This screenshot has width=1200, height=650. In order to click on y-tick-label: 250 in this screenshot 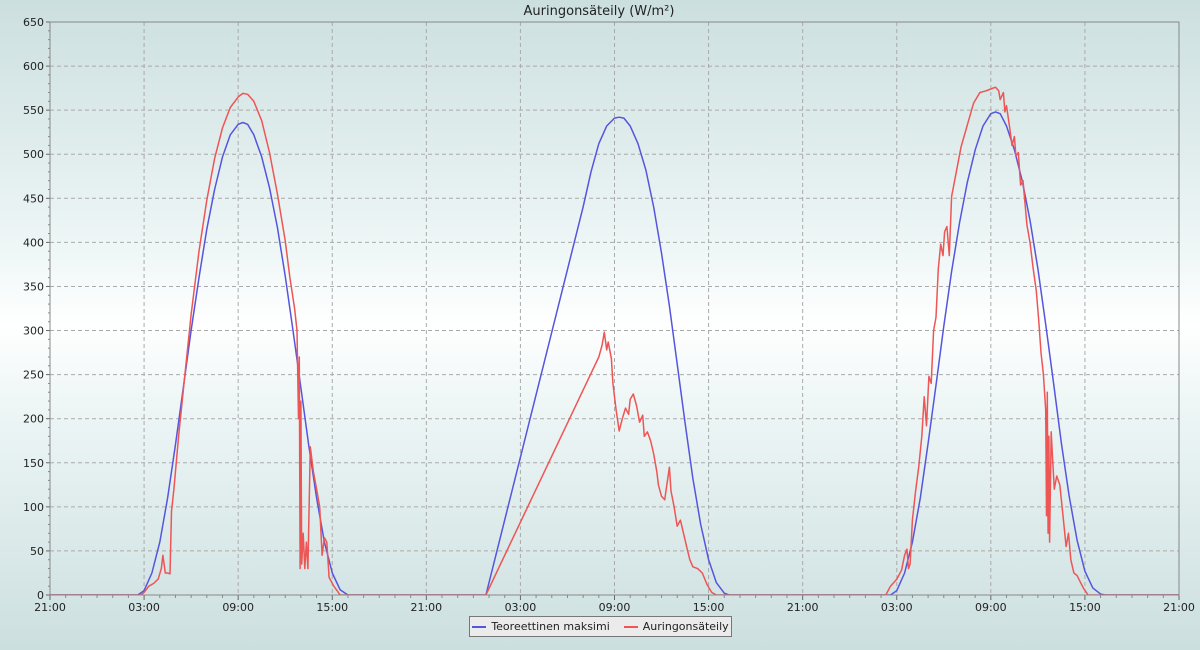, I will do `click(33, 375)`.